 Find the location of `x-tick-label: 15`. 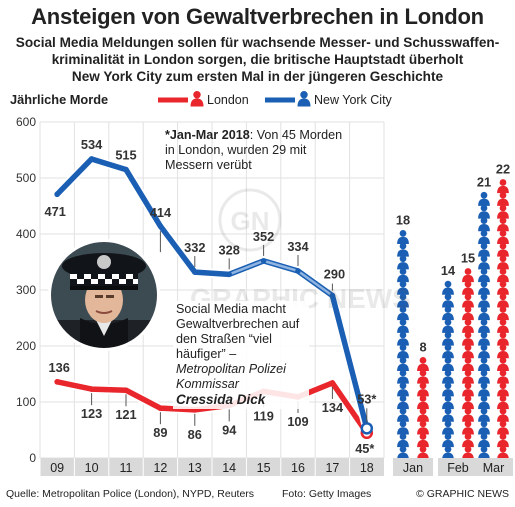

x-tick-label: 15 is located at coordinates (264, 468).